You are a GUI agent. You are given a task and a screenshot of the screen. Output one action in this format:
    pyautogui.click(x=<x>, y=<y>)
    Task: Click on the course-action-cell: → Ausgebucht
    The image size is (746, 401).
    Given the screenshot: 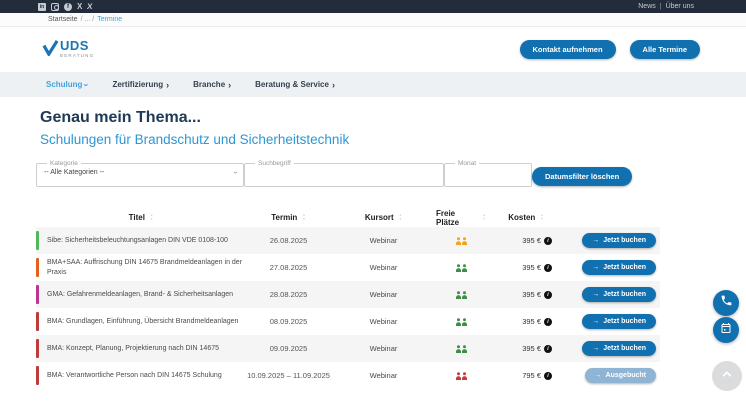 What is the action you would take?
    pyautogui.click(x=613, y=375)
    